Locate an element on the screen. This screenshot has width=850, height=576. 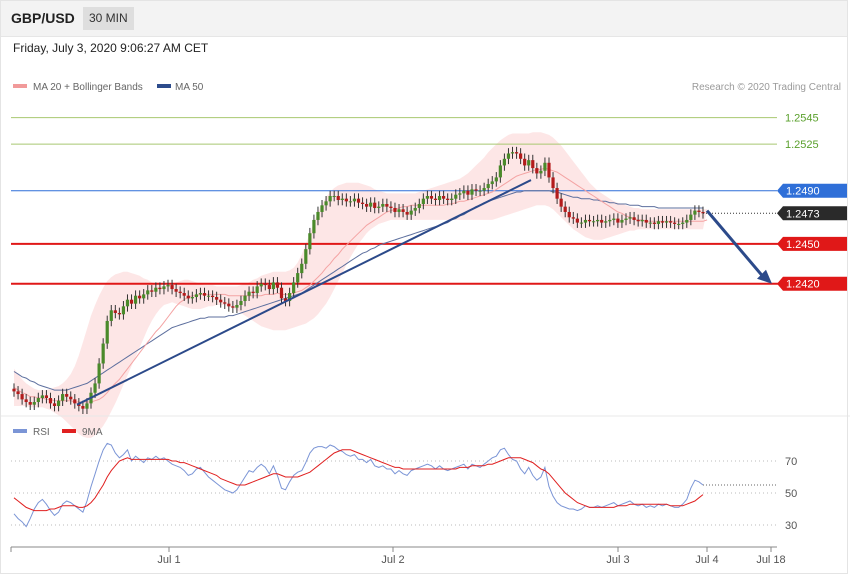
level-label-1.2420: 1.2420 is located at coordinates (803, 285).